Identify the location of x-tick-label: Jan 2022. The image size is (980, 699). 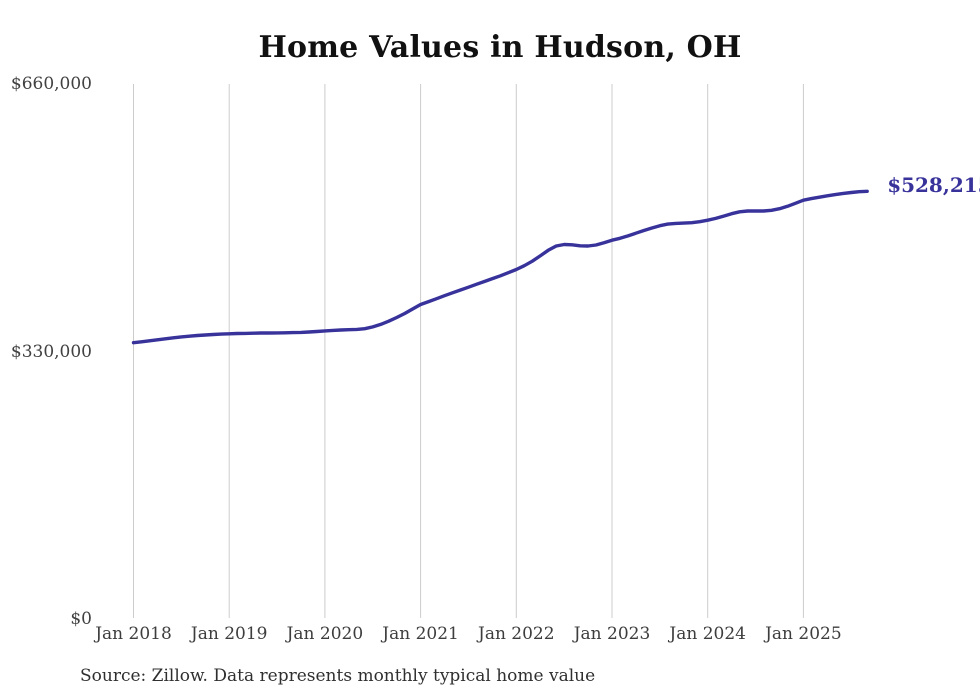
(516, 634).